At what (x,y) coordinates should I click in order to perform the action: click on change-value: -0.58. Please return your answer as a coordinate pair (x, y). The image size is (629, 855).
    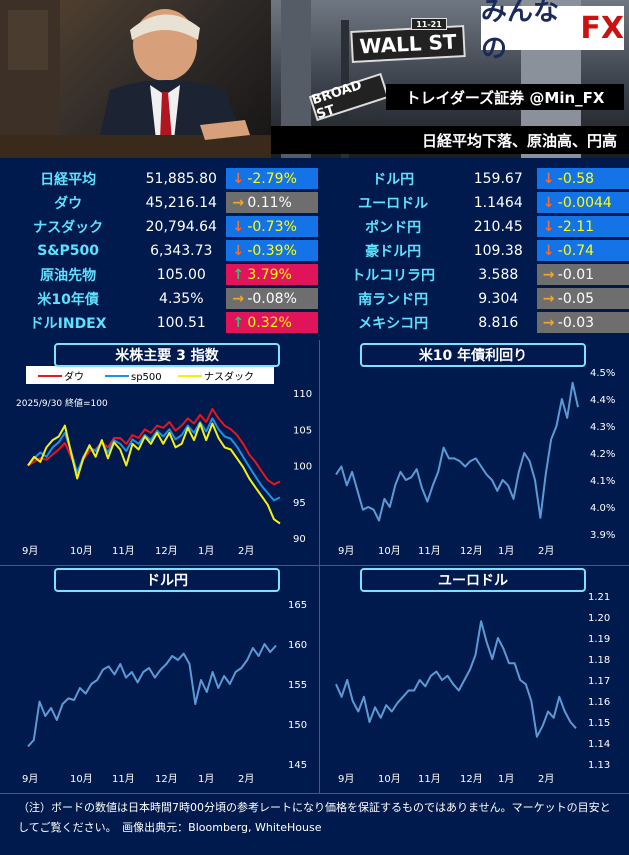
    Looking at the image, I should click on (576, 178).